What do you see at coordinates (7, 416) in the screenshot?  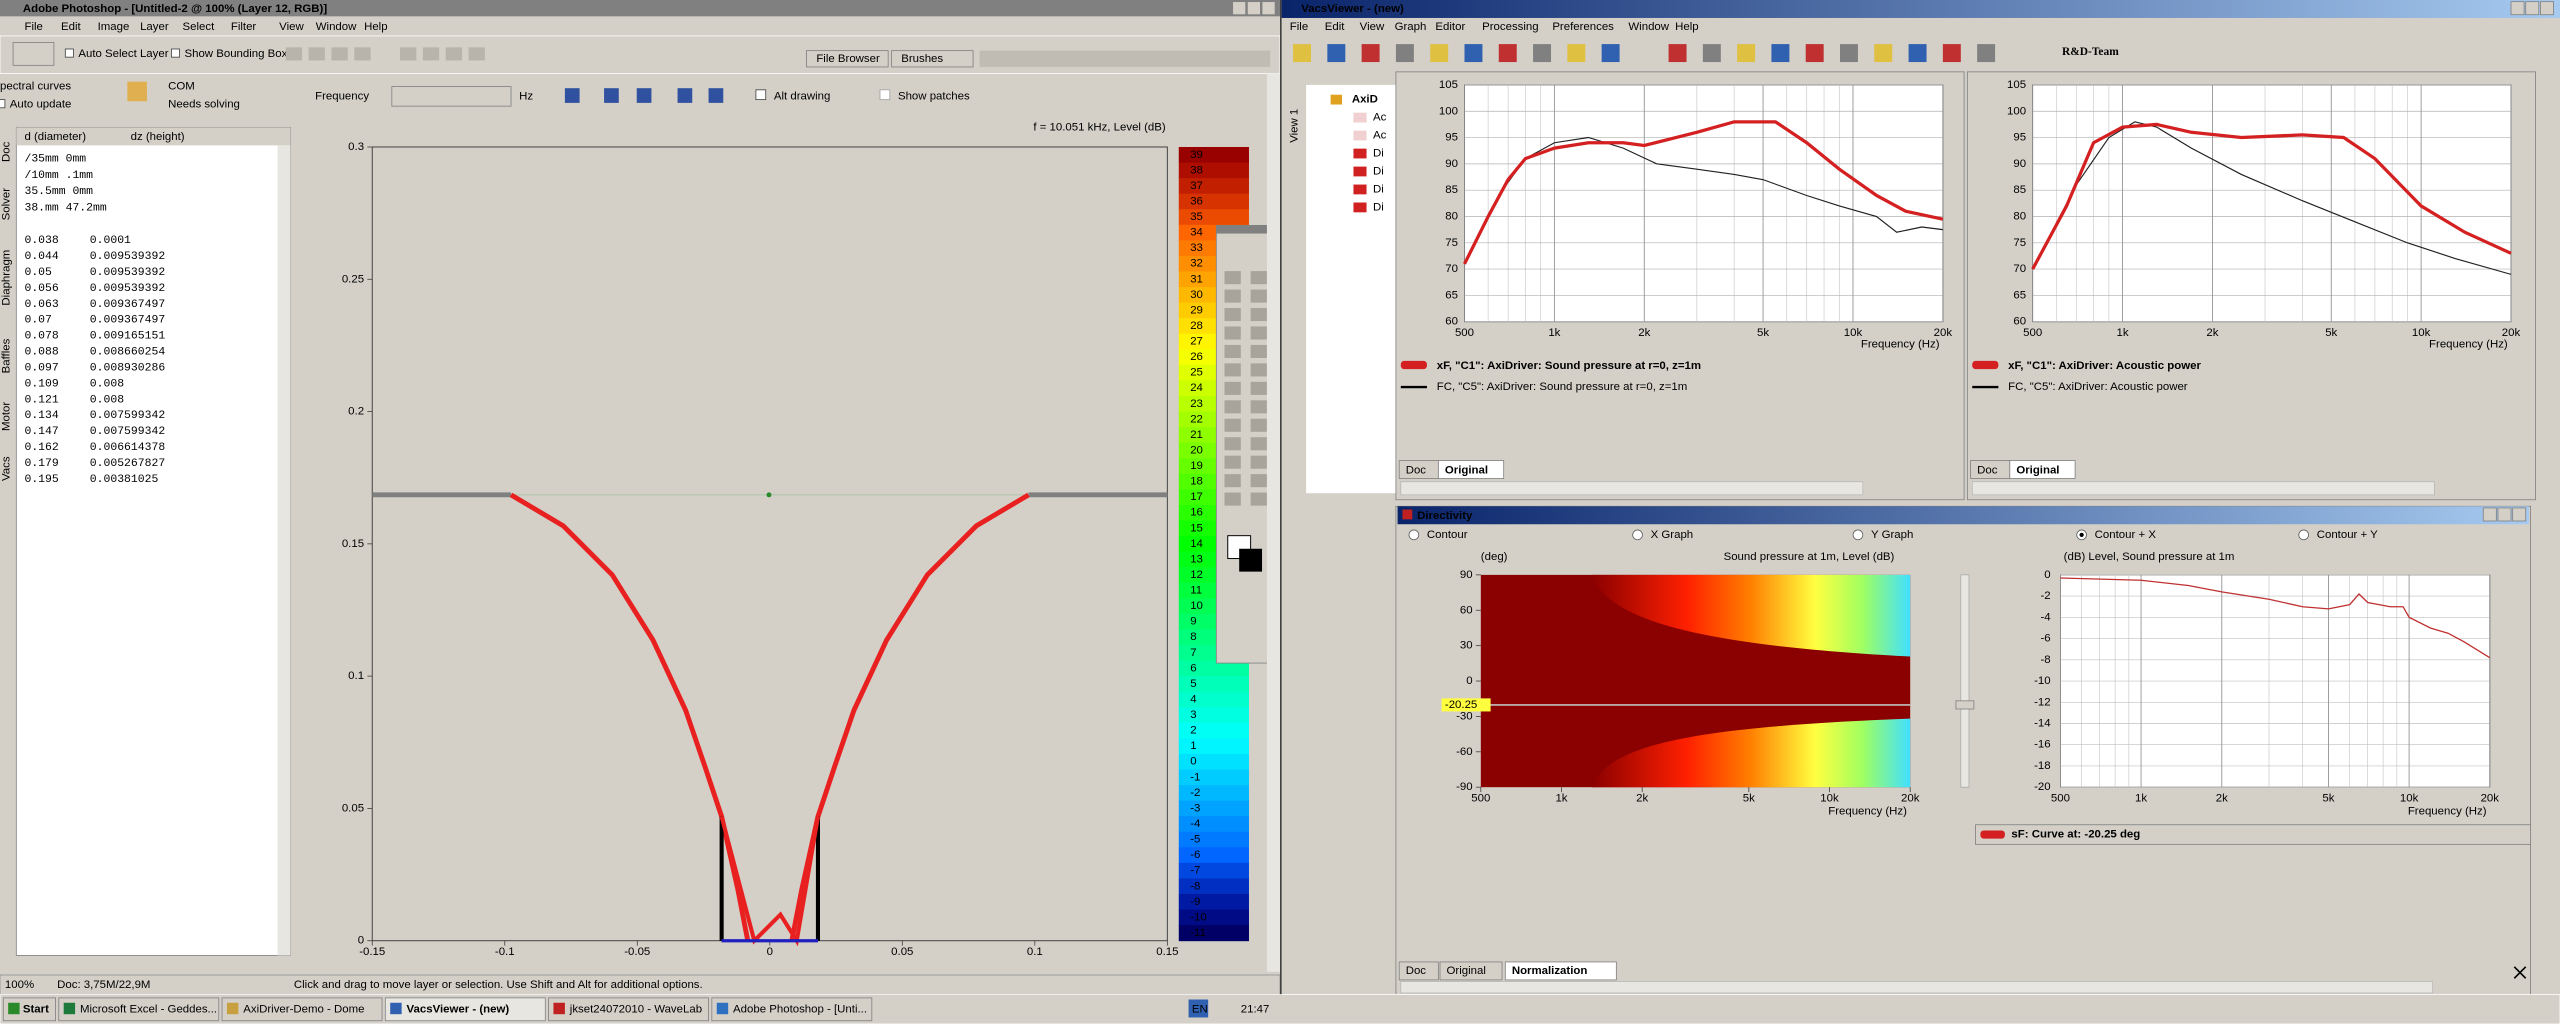 I see `side-tab: Motor` at bounding box center [7, 416].